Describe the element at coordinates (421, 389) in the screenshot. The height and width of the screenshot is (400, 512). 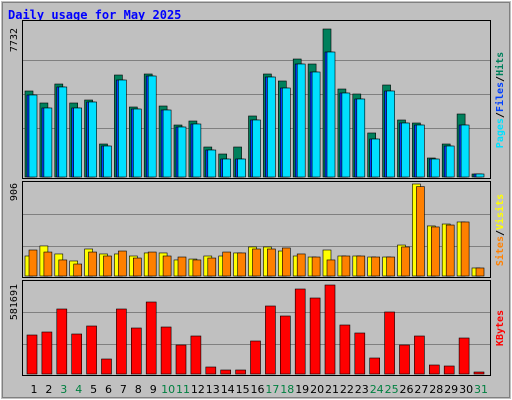
I see `x-tick-label: 27` at that location.